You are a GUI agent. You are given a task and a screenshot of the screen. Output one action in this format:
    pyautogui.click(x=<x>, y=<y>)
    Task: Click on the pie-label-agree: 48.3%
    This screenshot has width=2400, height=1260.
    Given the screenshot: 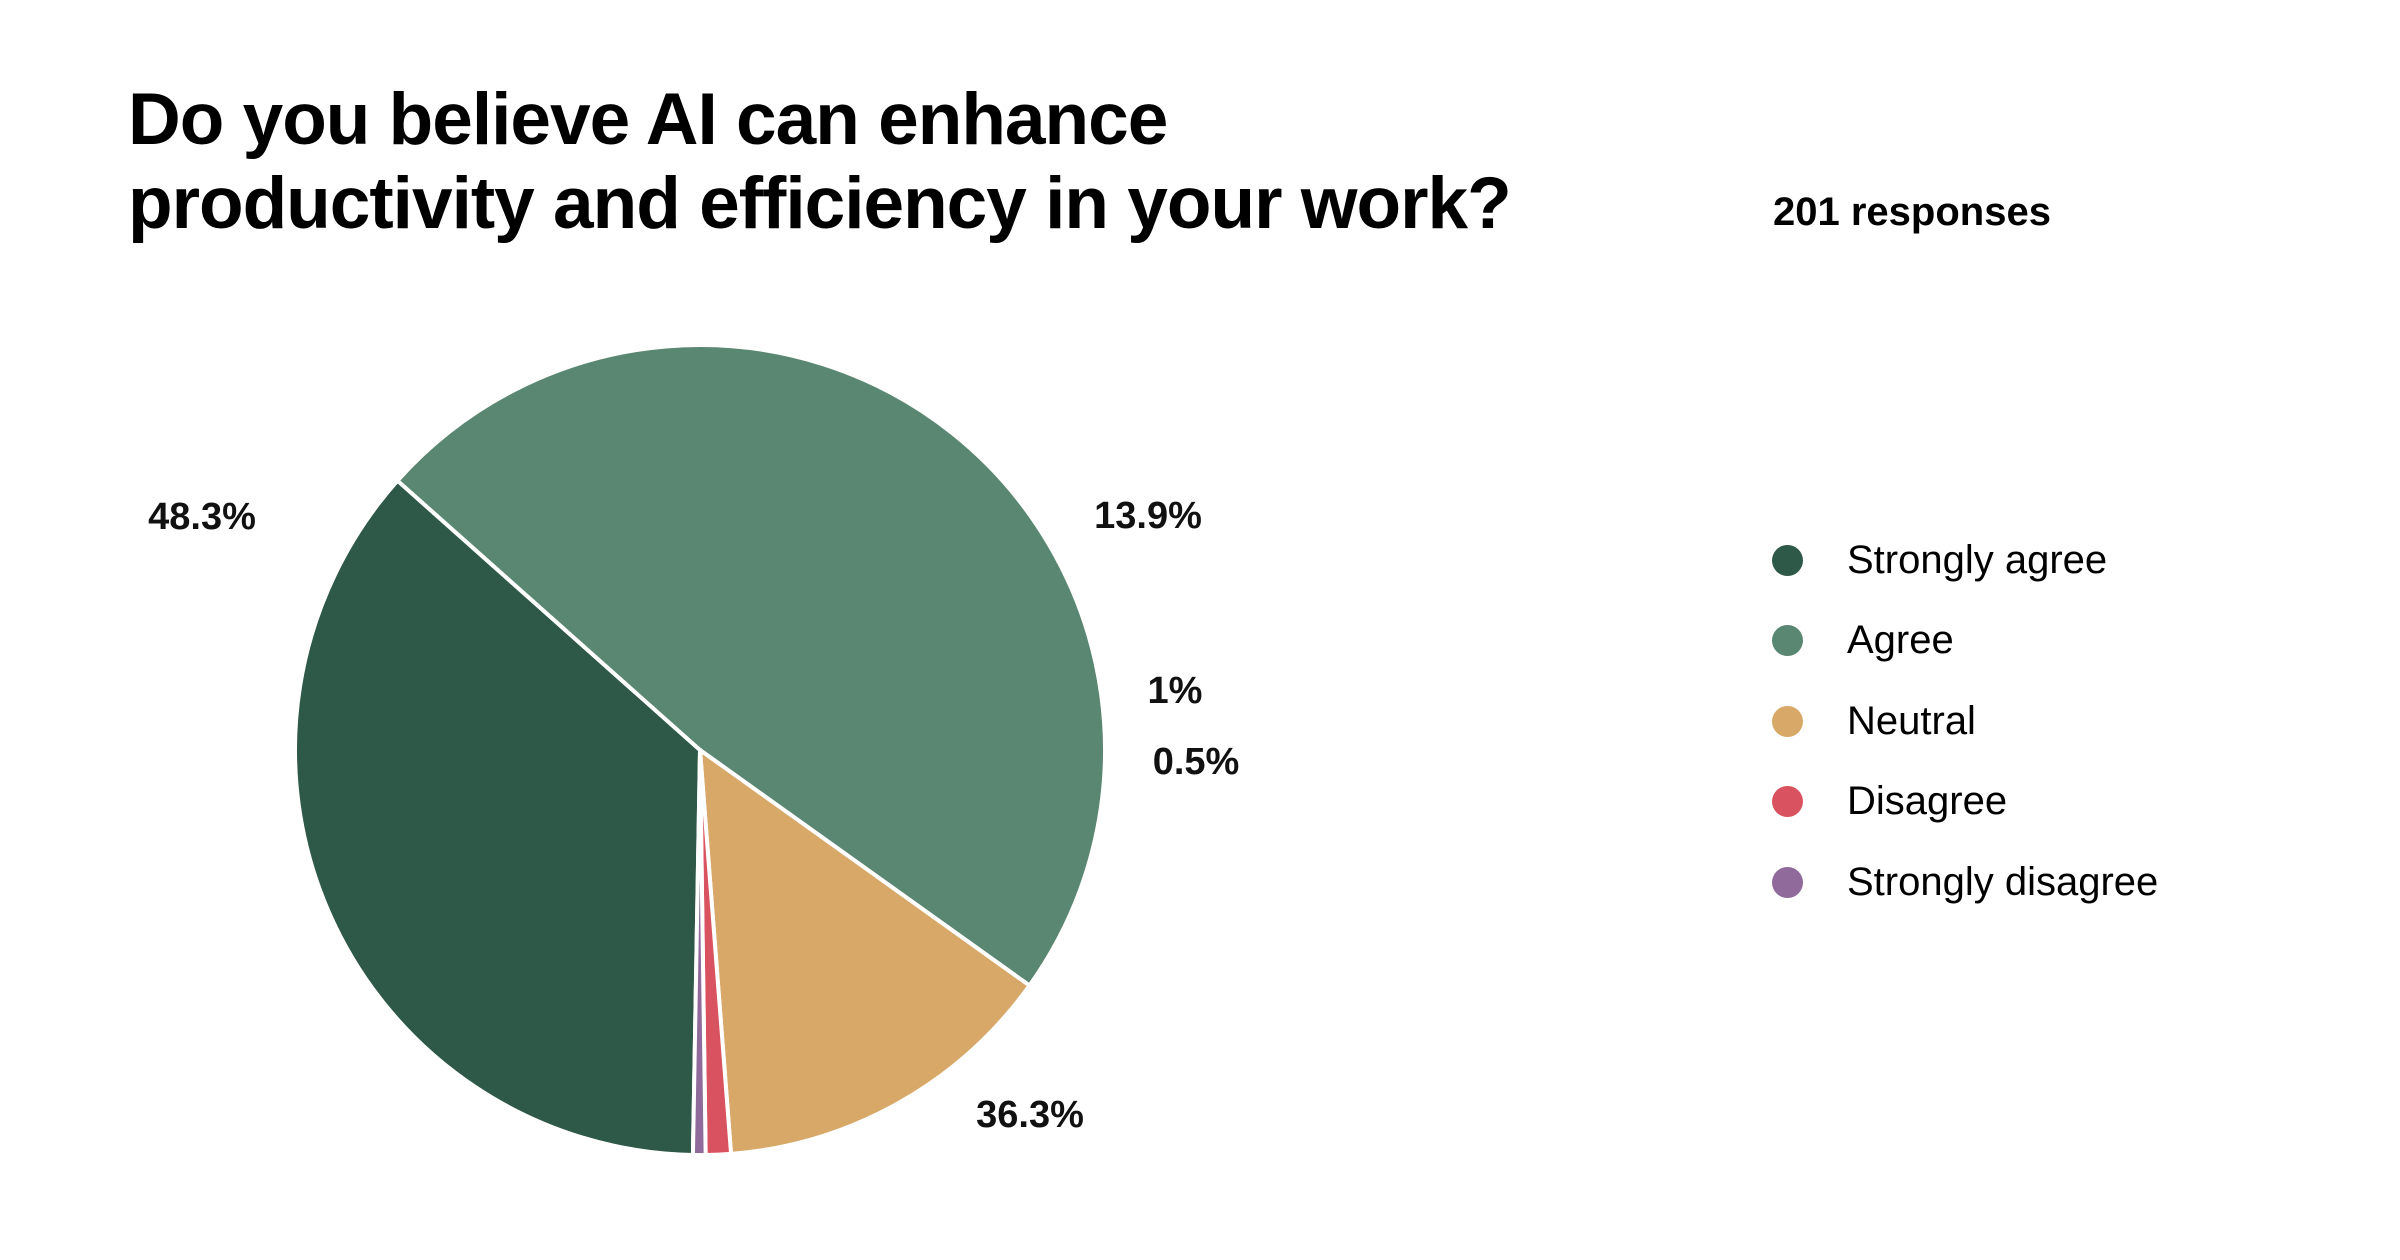 What is the action you would take?
    pyautogui.click(x=202, y=517)
    